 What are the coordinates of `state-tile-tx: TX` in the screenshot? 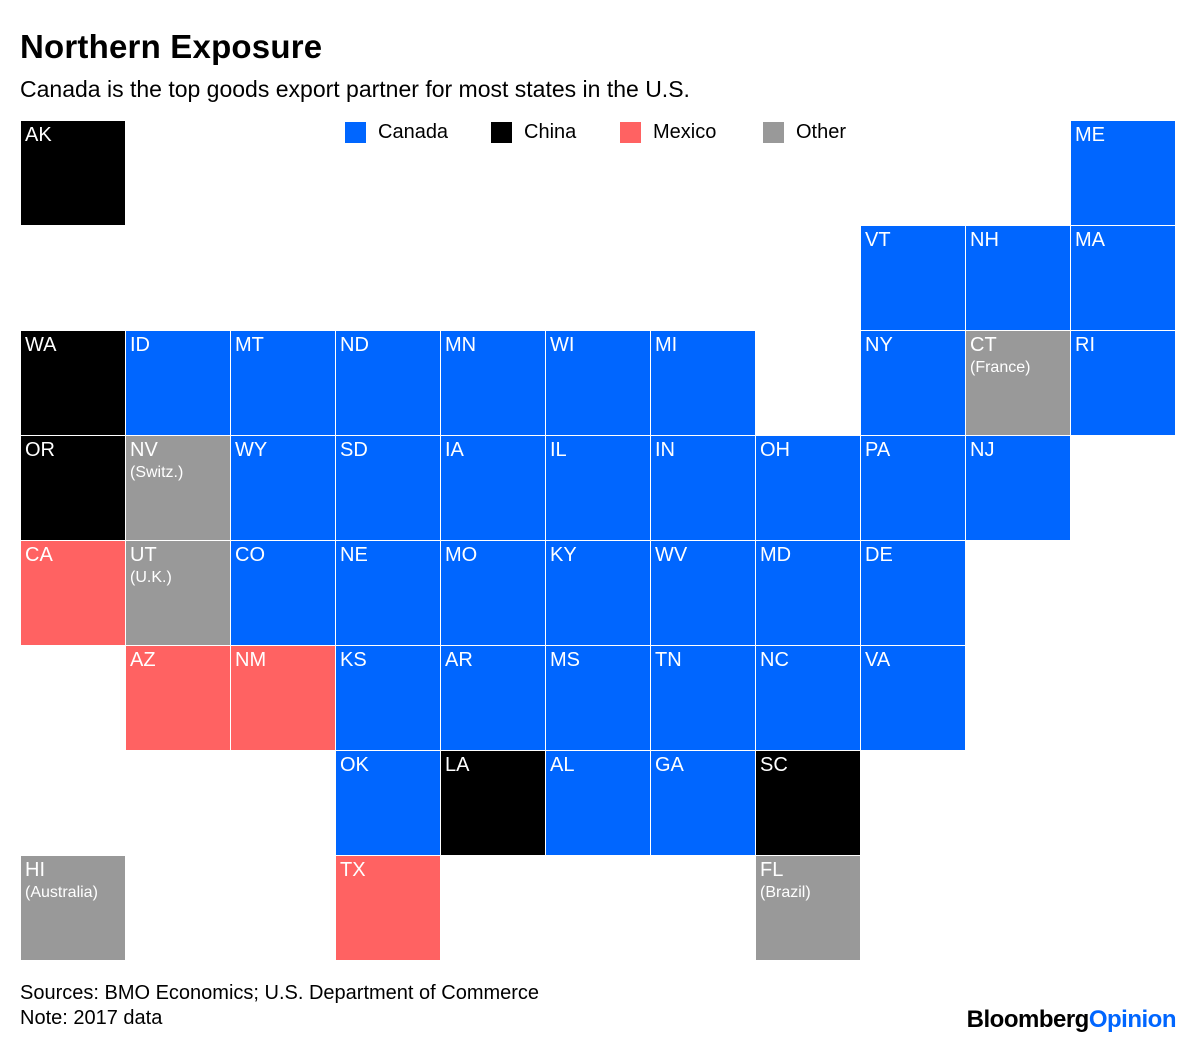 It's located at (388, 908).